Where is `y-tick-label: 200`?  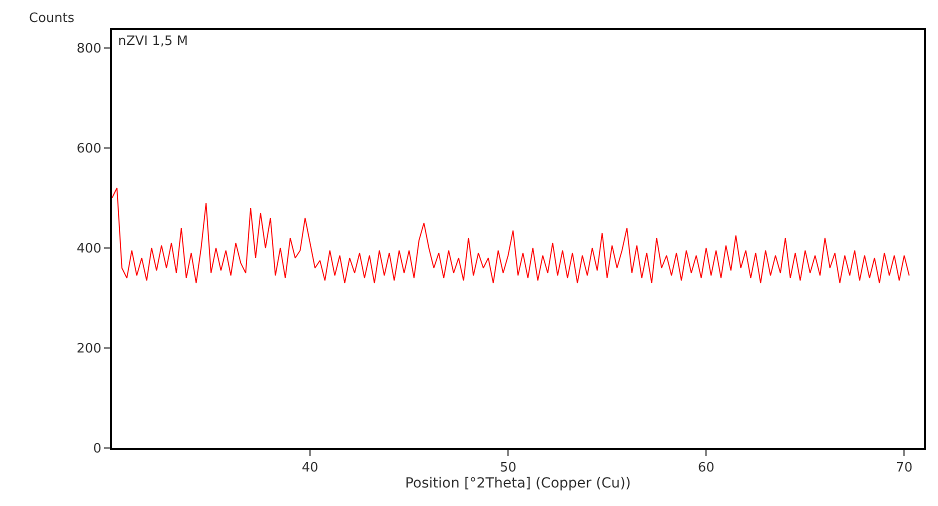 y-tick-label: 200 is located at coordinates (89, 349).